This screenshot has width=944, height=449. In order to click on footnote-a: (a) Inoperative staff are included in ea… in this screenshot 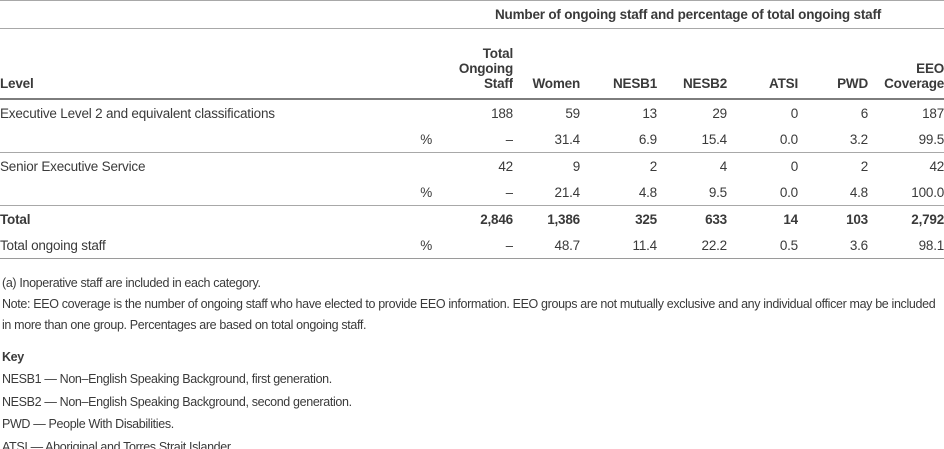, I will do `click(131, 283)`.